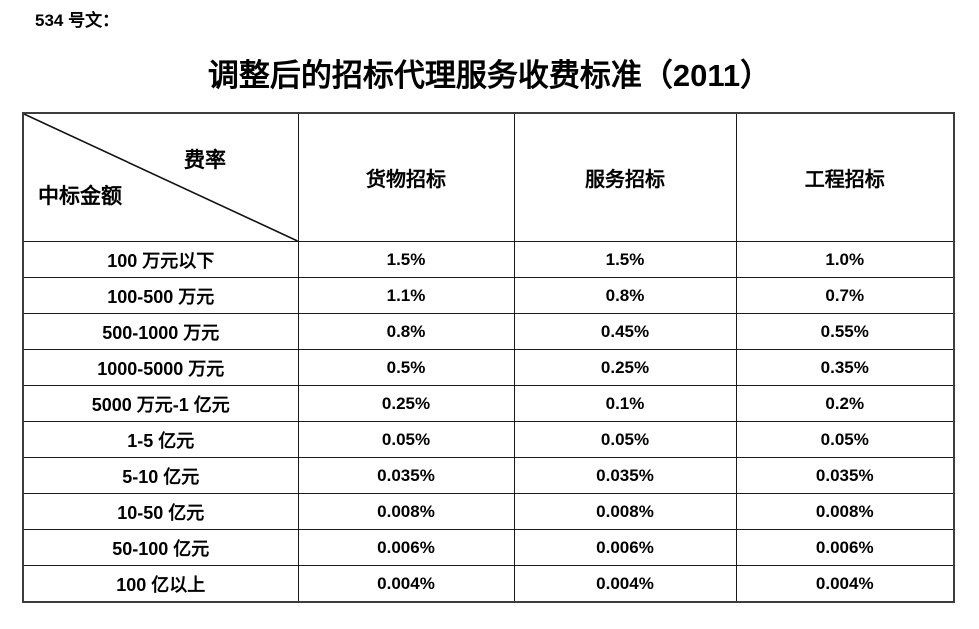 The height and width of the screenshot is (629, 979). Describe the element at coordinates (205, 160) in the screenshot. I see `corner-label-rate: 费率` at that location.